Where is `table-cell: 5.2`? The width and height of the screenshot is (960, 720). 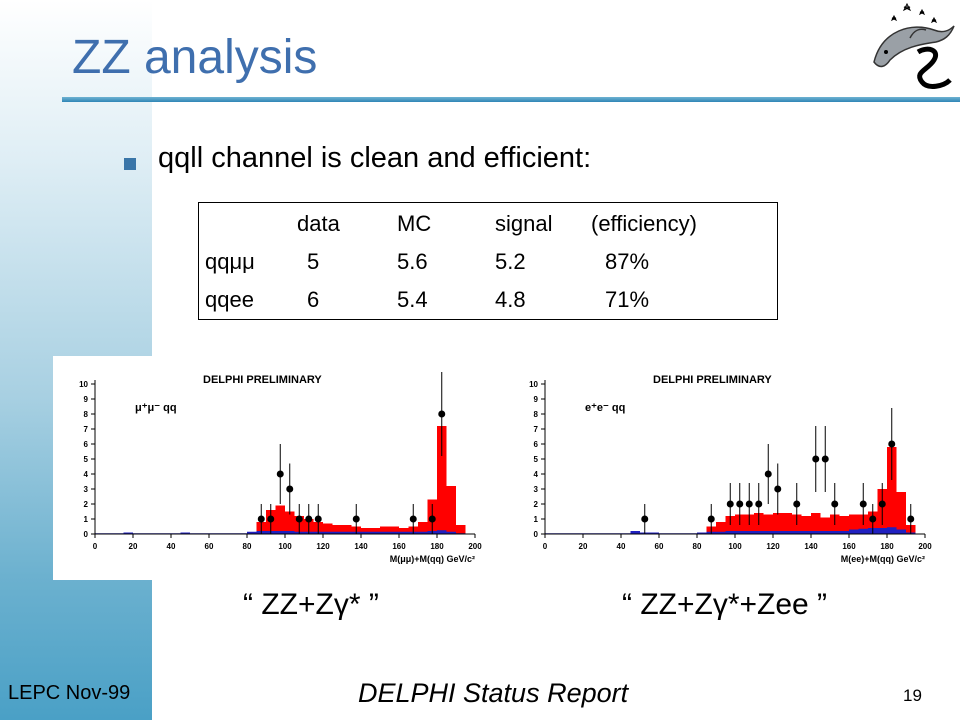
table-cell: 5.2 is located at coordinates (510, 261).